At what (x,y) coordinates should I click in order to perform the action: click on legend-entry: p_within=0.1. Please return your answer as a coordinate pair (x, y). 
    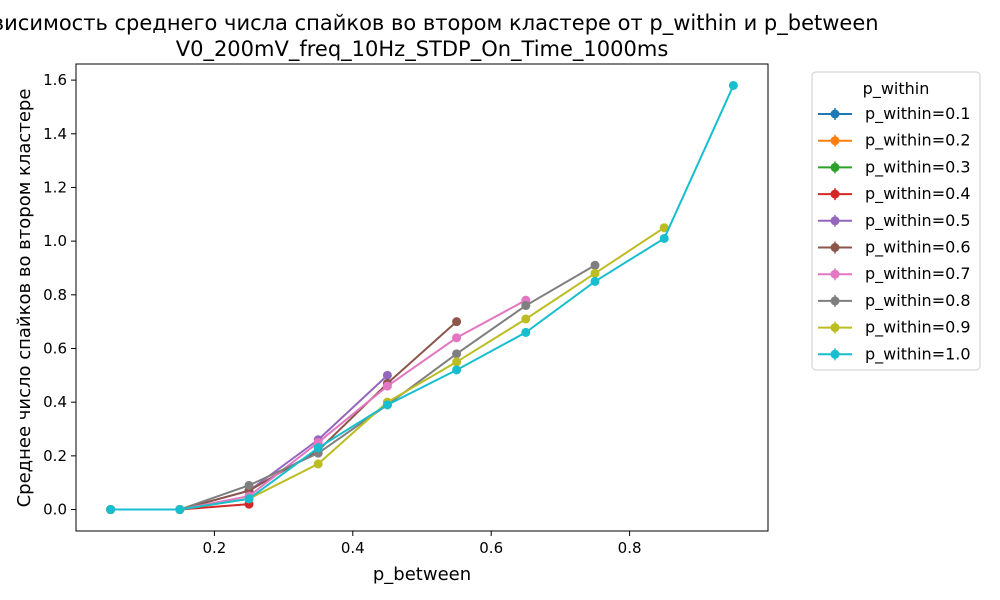
    Looking at the image, I should click on (894, 114).